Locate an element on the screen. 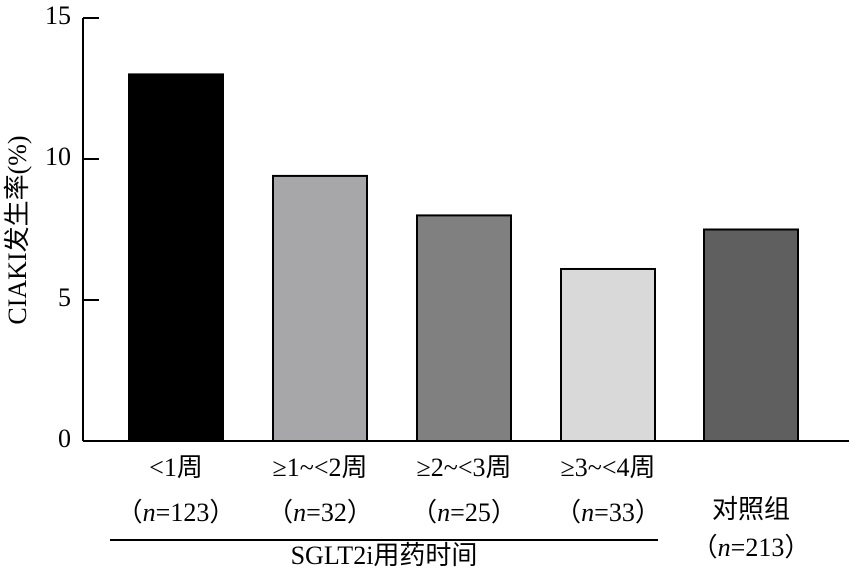 This screenshot has width=849, height=574. y-tick-label: 15 is located at coordinates (58, 15).